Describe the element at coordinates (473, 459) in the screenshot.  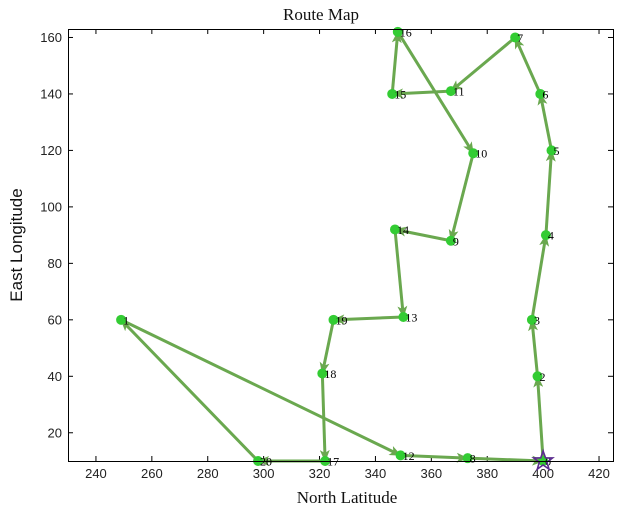
I see `route-point-label: 8` at that location.